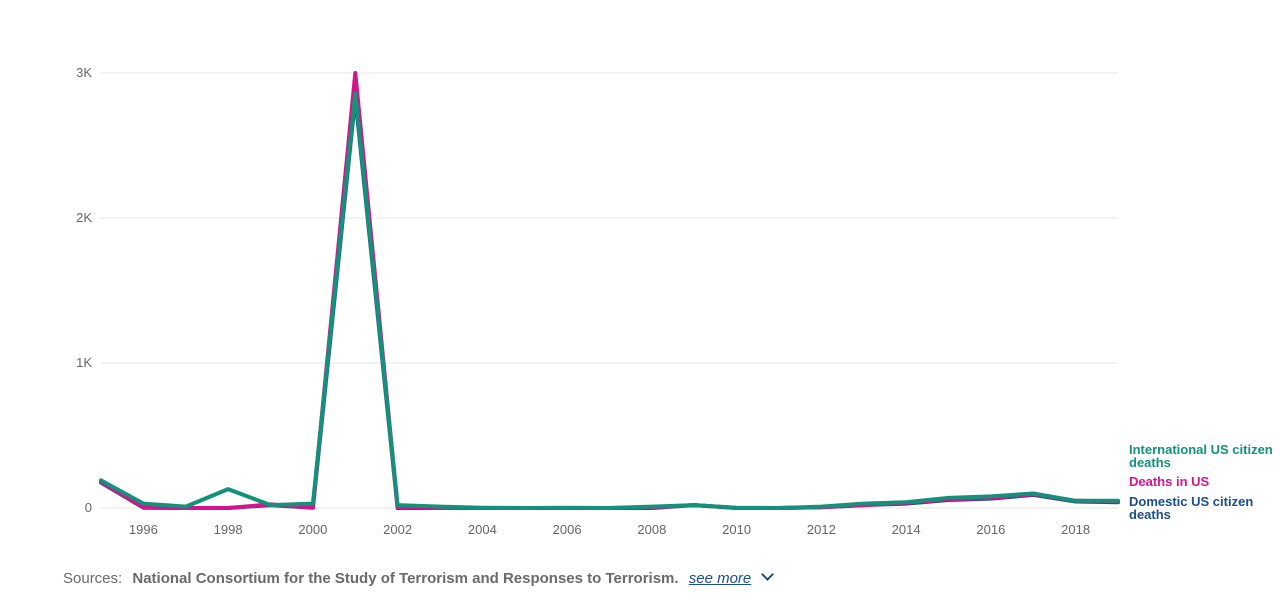  Describe the element at coordinates (720, 578) in the screenshot. I see `see-more-link: see more` at that location.